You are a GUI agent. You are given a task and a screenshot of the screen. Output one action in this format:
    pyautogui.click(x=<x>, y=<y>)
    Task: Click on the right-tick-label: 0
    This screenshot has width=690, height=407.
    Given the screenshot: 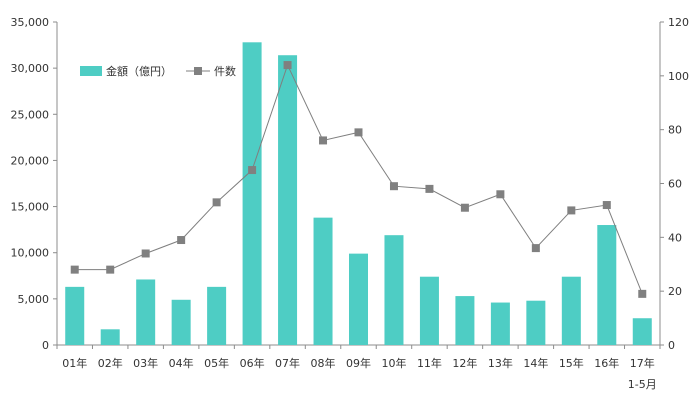 What is the action you would take?
    pyautogui.click(x=671, y=345)
    